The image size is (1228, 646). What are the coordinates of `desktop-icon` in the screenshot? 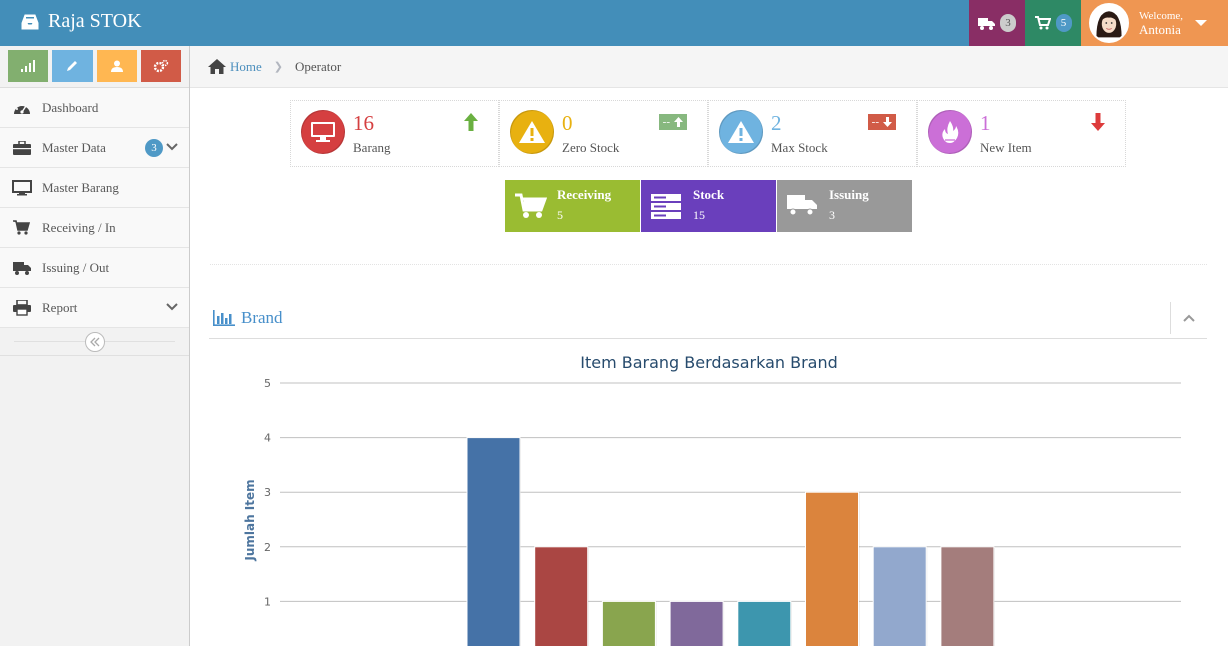 It's located at (22, 187).